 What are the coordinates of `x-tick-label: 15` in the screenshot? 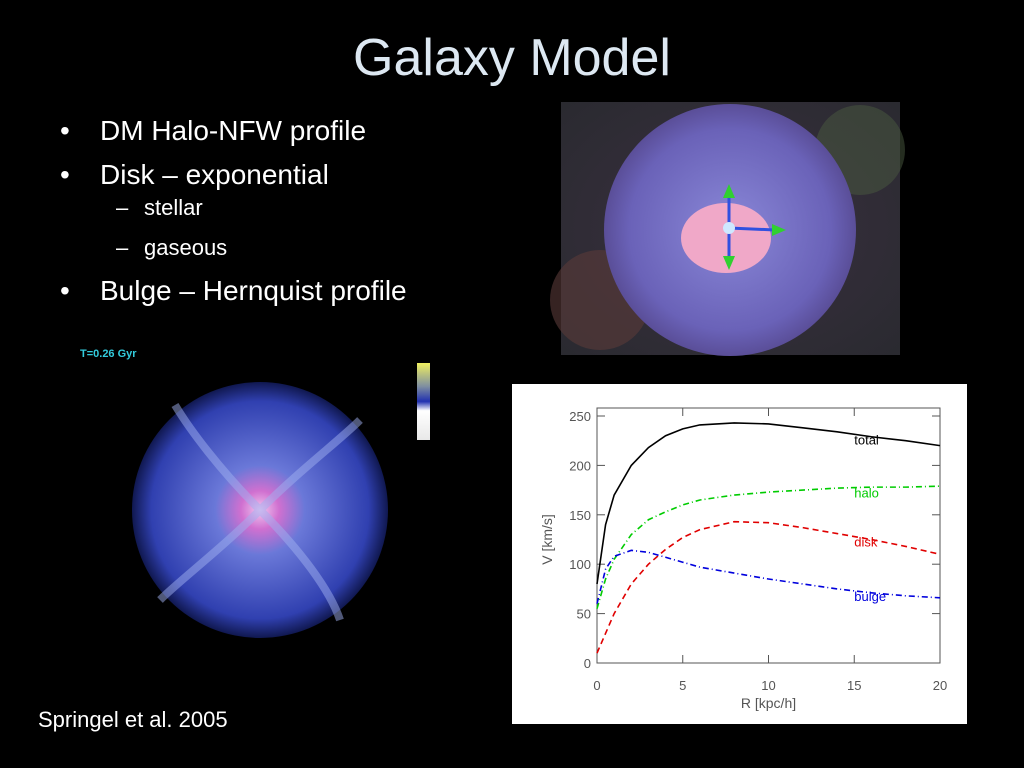 It's located at (854, 685).